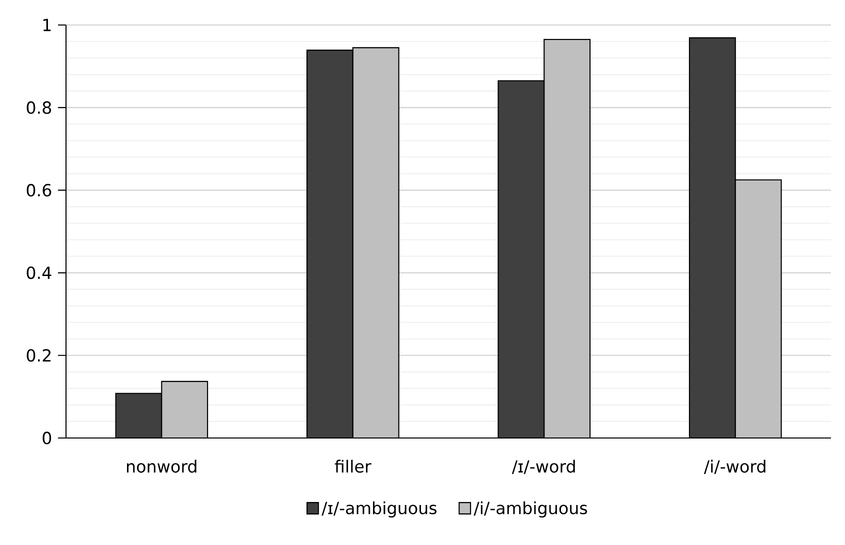 The image size is (845, 545). I want to click on y-tick-label: 0, so click(47, 438).